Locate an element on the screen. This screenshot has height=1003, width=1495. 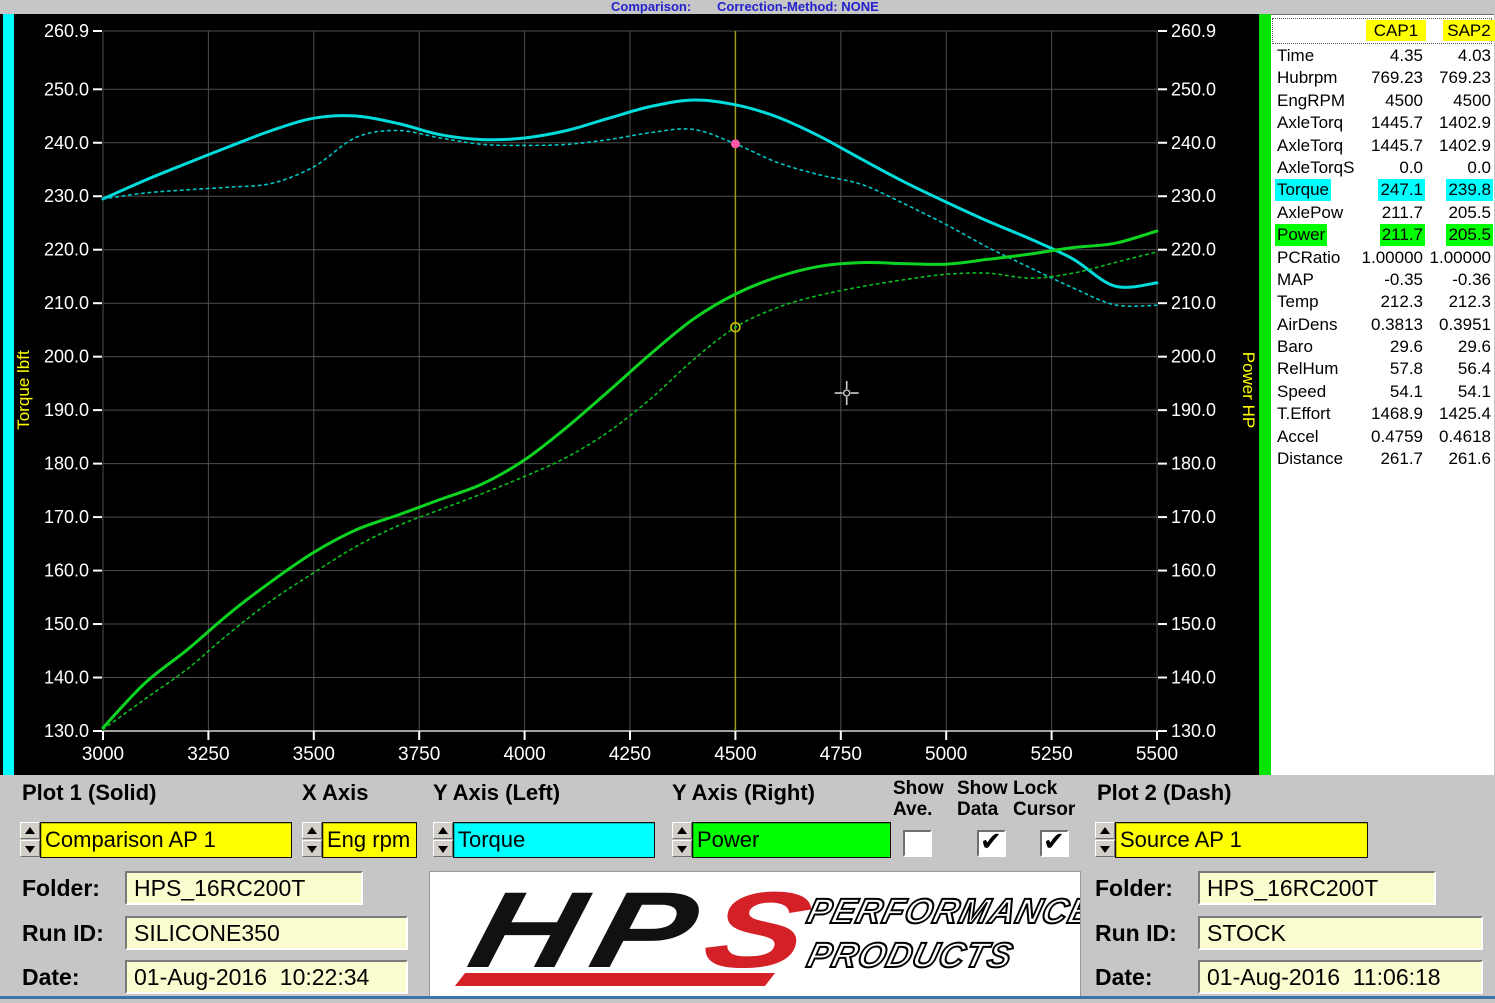
date-field-left: 01-Aug-2016 10:22:34 is located at coordinates (266, 977).